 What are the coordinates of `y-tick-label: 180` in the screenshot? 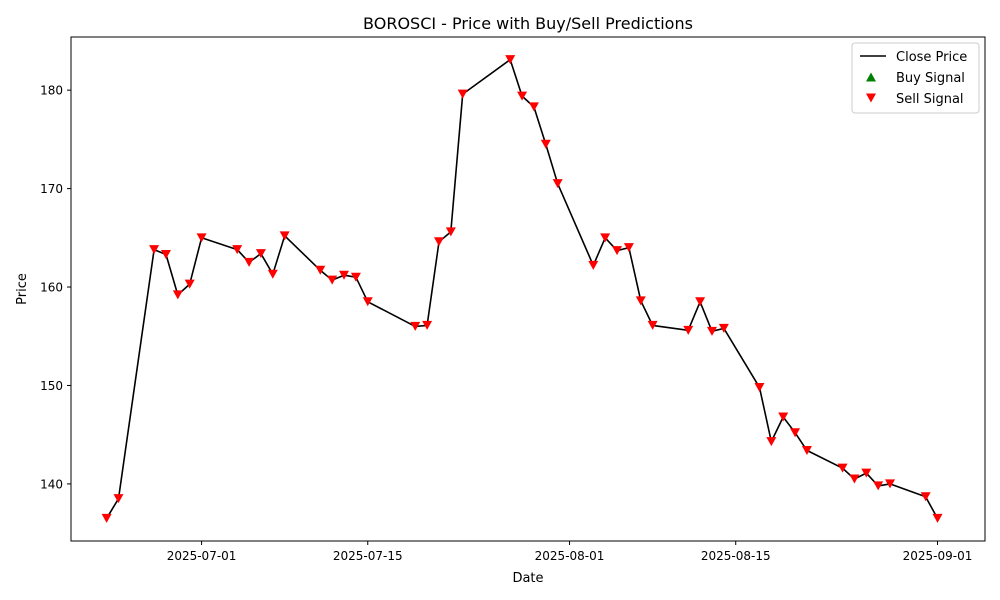 It's located at (51, 91).